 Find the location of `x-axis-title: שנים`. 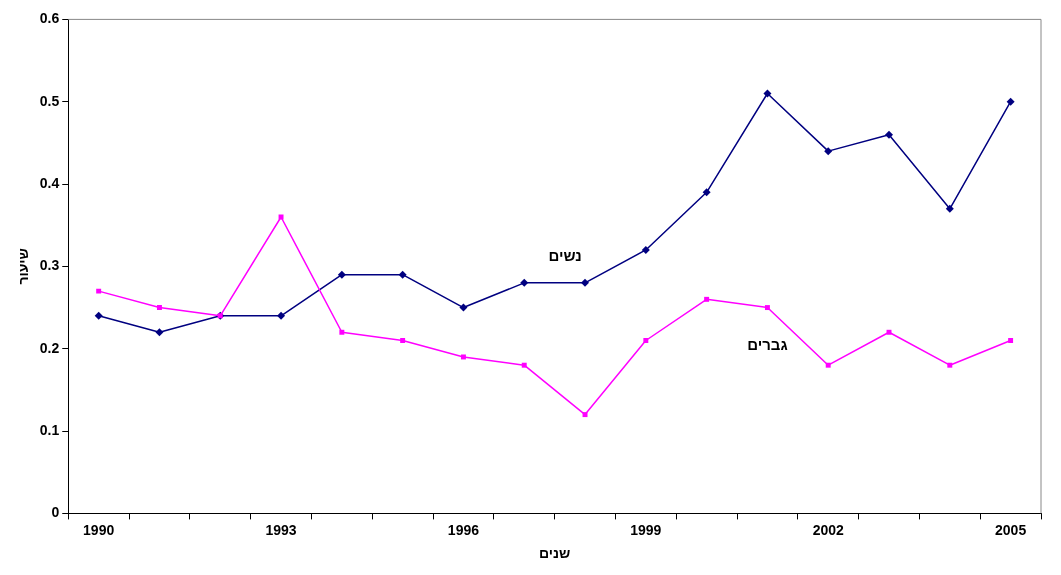

x-axis-title: שנים is located at coordinates (554, 553).